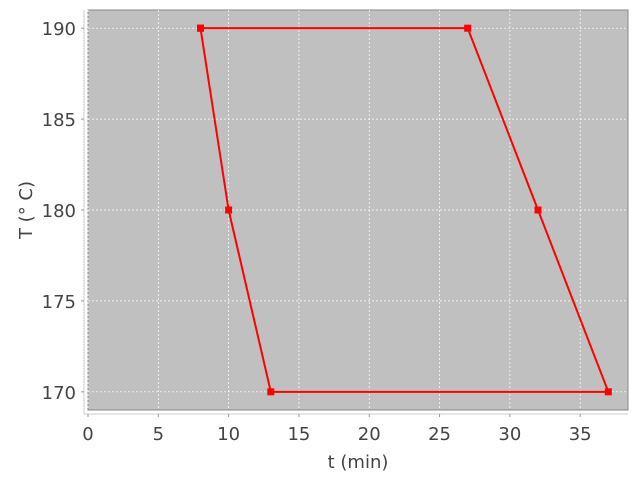  Describe the element at coordinates (369, 434) in the screenshot. I see `x-tick-label: 20` at that location.